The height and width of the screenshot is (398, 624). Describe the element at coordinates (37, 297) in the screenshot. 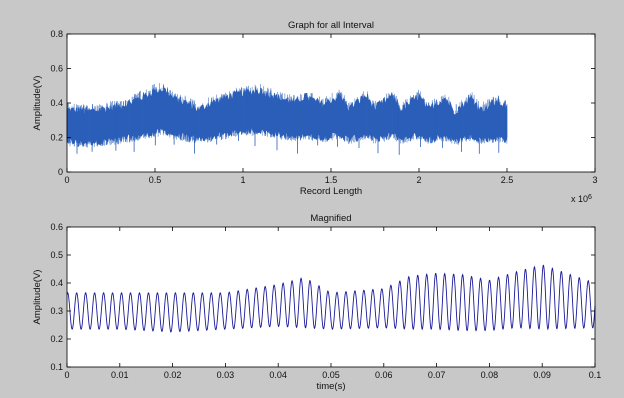

I see `chart-2-y-axis-label: Amplitude(V)` at that location.